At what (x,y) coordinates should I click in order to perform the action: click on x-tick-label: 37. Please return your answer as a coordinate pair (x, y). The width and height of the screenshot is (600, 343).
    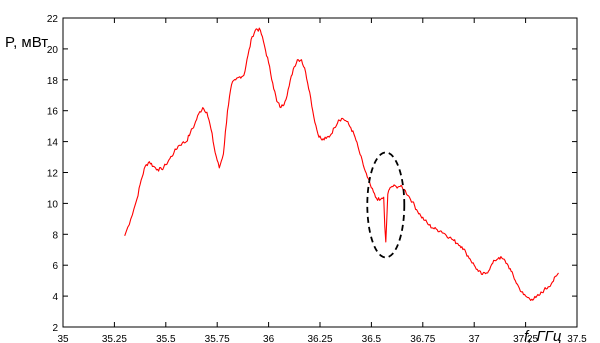
    Looking at the image, I should click on (475, 338).